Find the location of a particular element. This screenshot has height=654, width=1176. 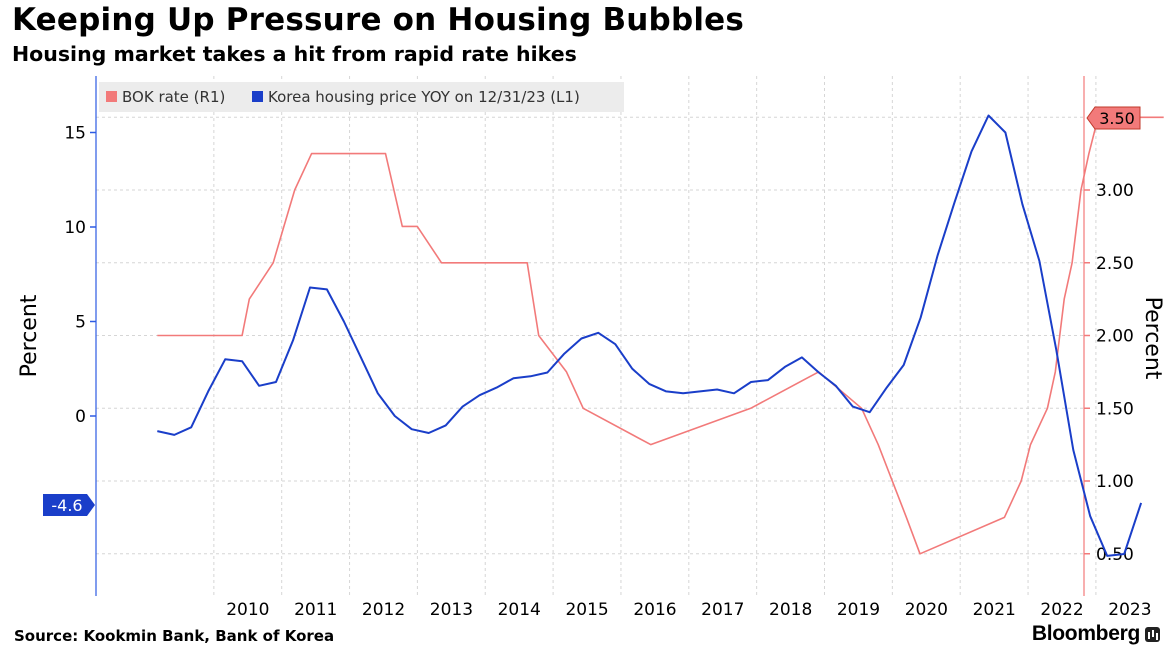

legend-label-housing-yoy: Korea housing price YOY on 12/31/23 (L1) is located at coordinates (424, 97).